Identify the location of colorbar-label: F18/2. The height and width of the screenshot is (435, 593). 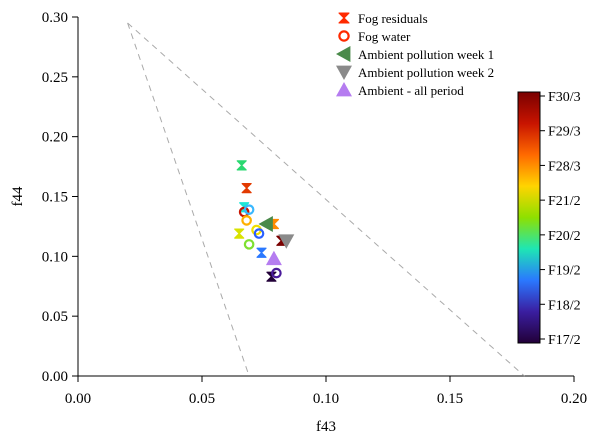
(564, 305).